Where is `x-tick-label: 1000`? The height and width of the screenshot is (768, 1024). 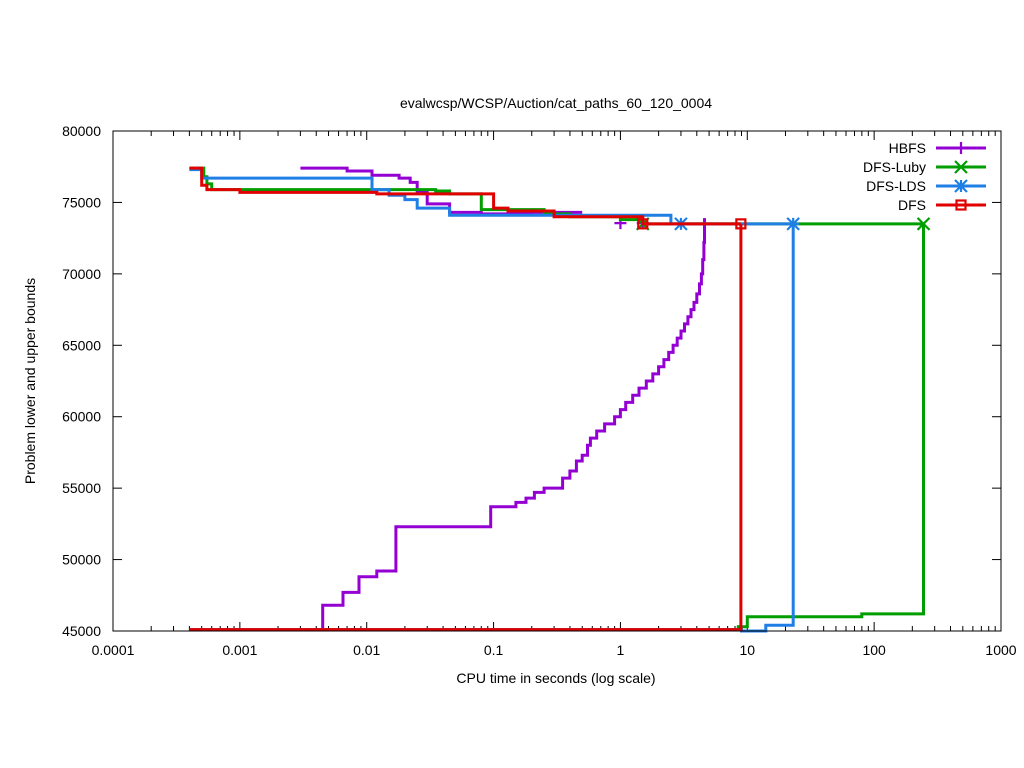
x-tick-label: 1000 is located at coordinates (1000, 650).